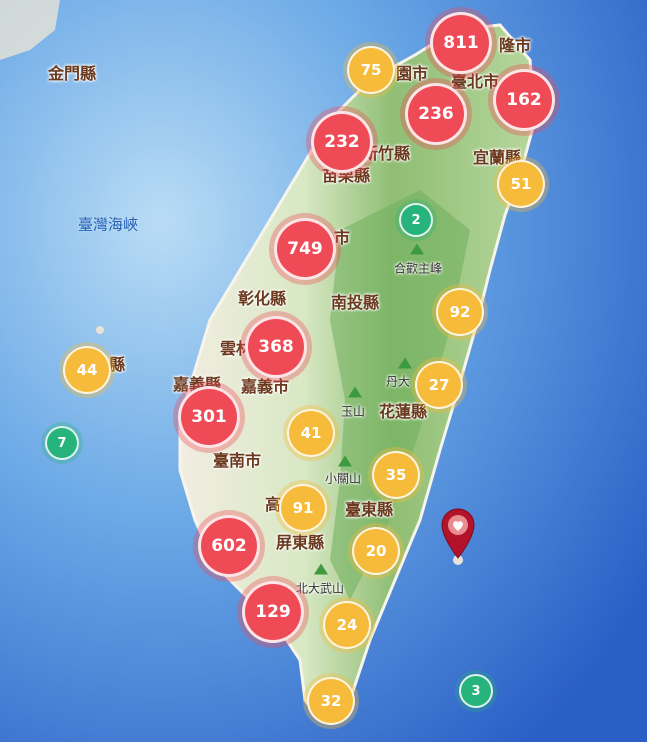 The width and height of the screenshot is (647, 742). I want to click on cluster-marker: 35, so click(396, 475).